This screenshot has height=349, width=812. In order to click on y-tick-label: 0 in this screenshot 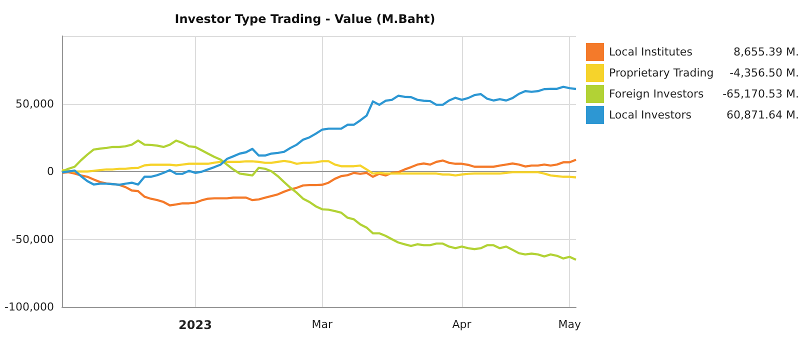, I will do `click(50, 171)`.